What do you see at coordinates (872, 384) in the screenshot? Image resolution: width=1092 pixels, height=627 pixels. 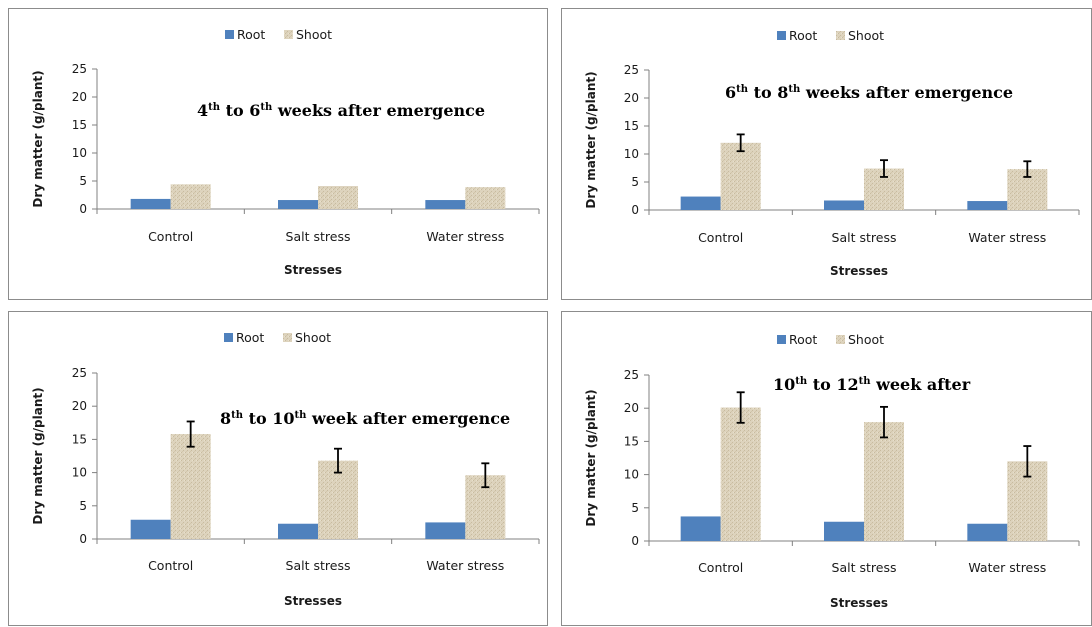 I see `chart-annotation: 10th to 12th week after` at bounding box center [872, 384].